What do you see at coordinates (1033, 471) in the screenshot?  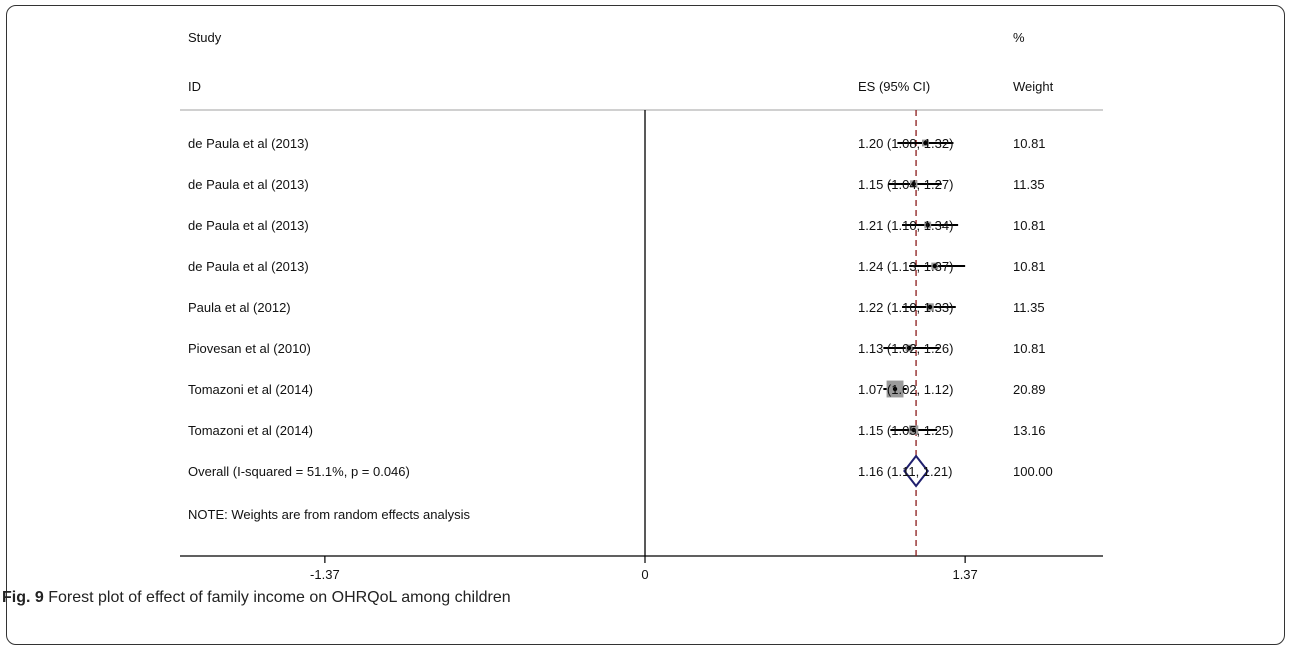 I see `overall-weight-label: 100.00` at bounding box center [1033, 471].